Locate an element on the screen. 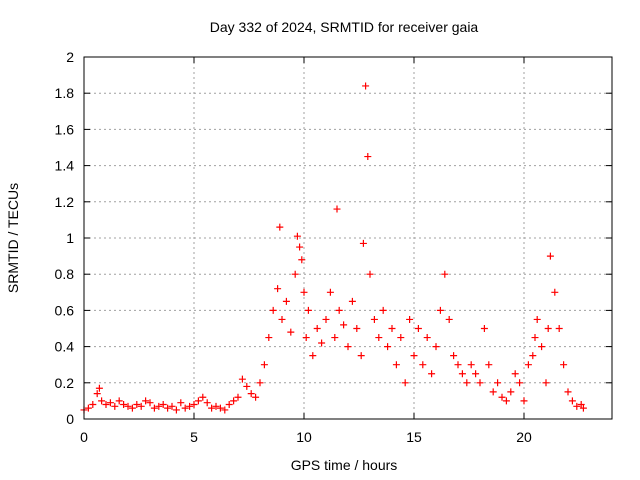  y-tick-label: 1 is located at coordinates (70, 238).